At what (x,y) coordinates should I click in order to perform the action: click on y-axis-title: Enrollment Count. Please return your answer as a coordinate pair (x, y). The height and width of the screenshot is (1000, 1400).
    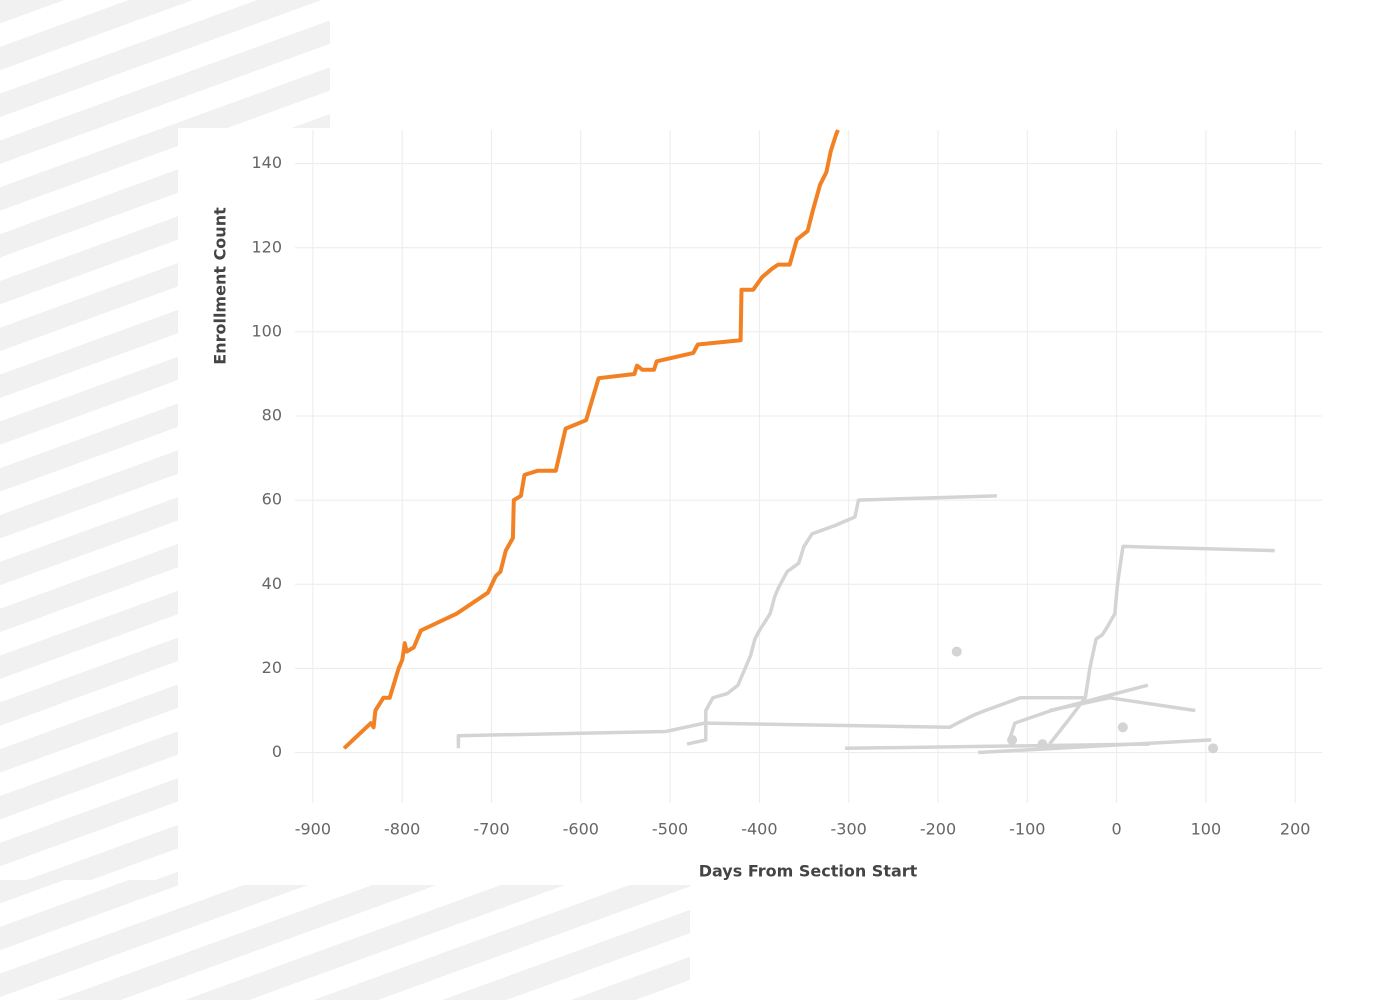
    Looking at the image, I should click on (220, 286).